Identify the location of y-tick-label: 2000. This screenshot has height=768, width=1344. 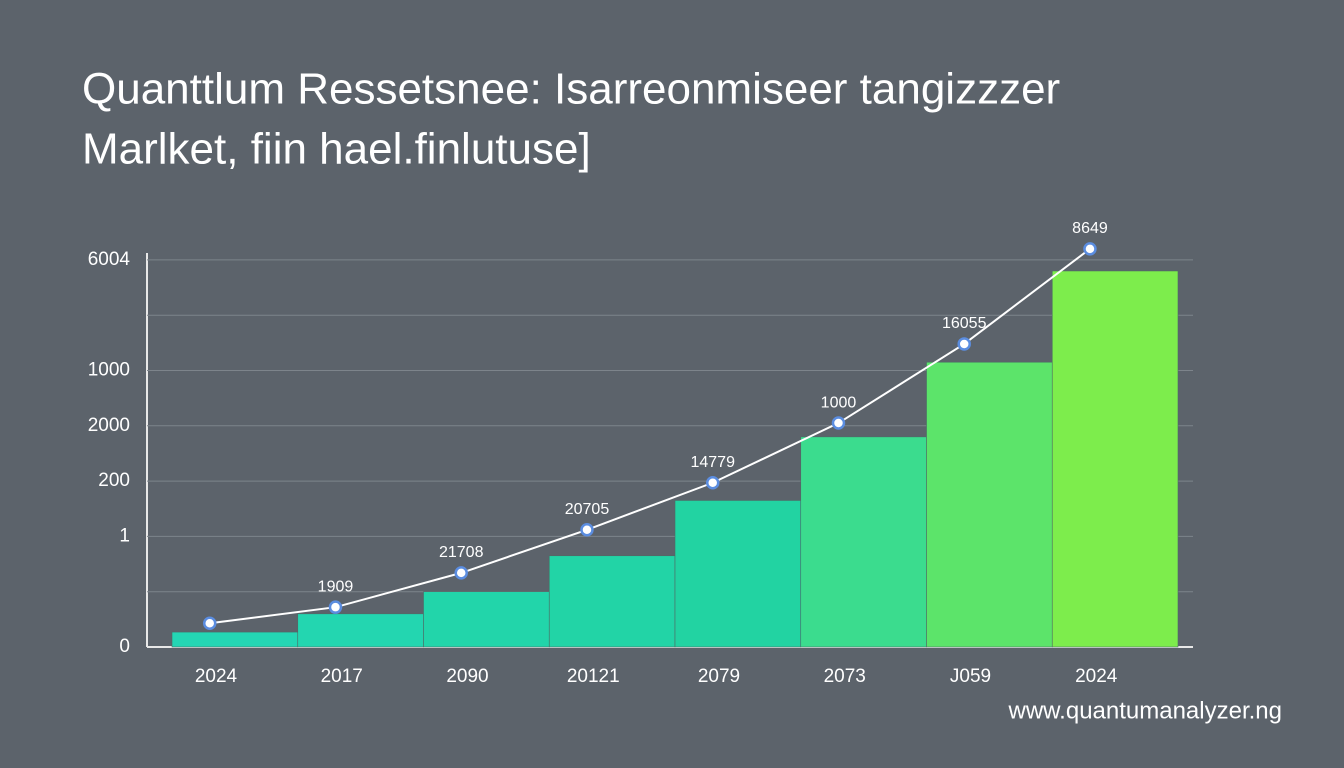
(109, 425).